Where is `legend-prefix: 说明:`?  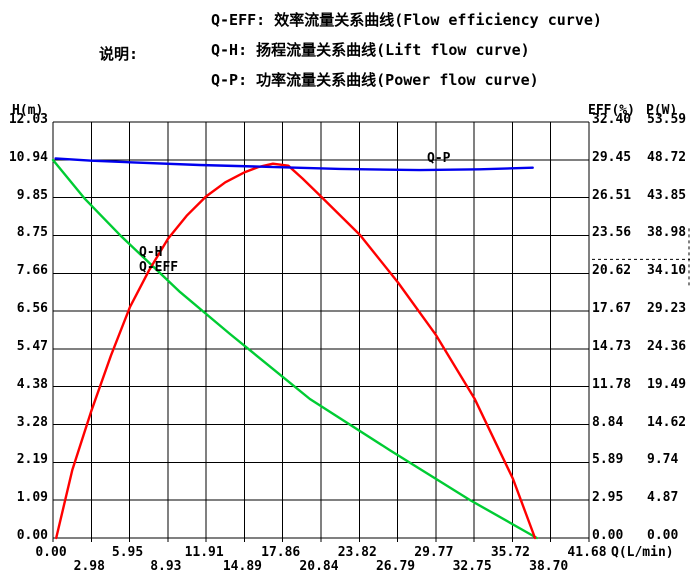
legend-prefix: 说明: is located at coordinates (119, 54).